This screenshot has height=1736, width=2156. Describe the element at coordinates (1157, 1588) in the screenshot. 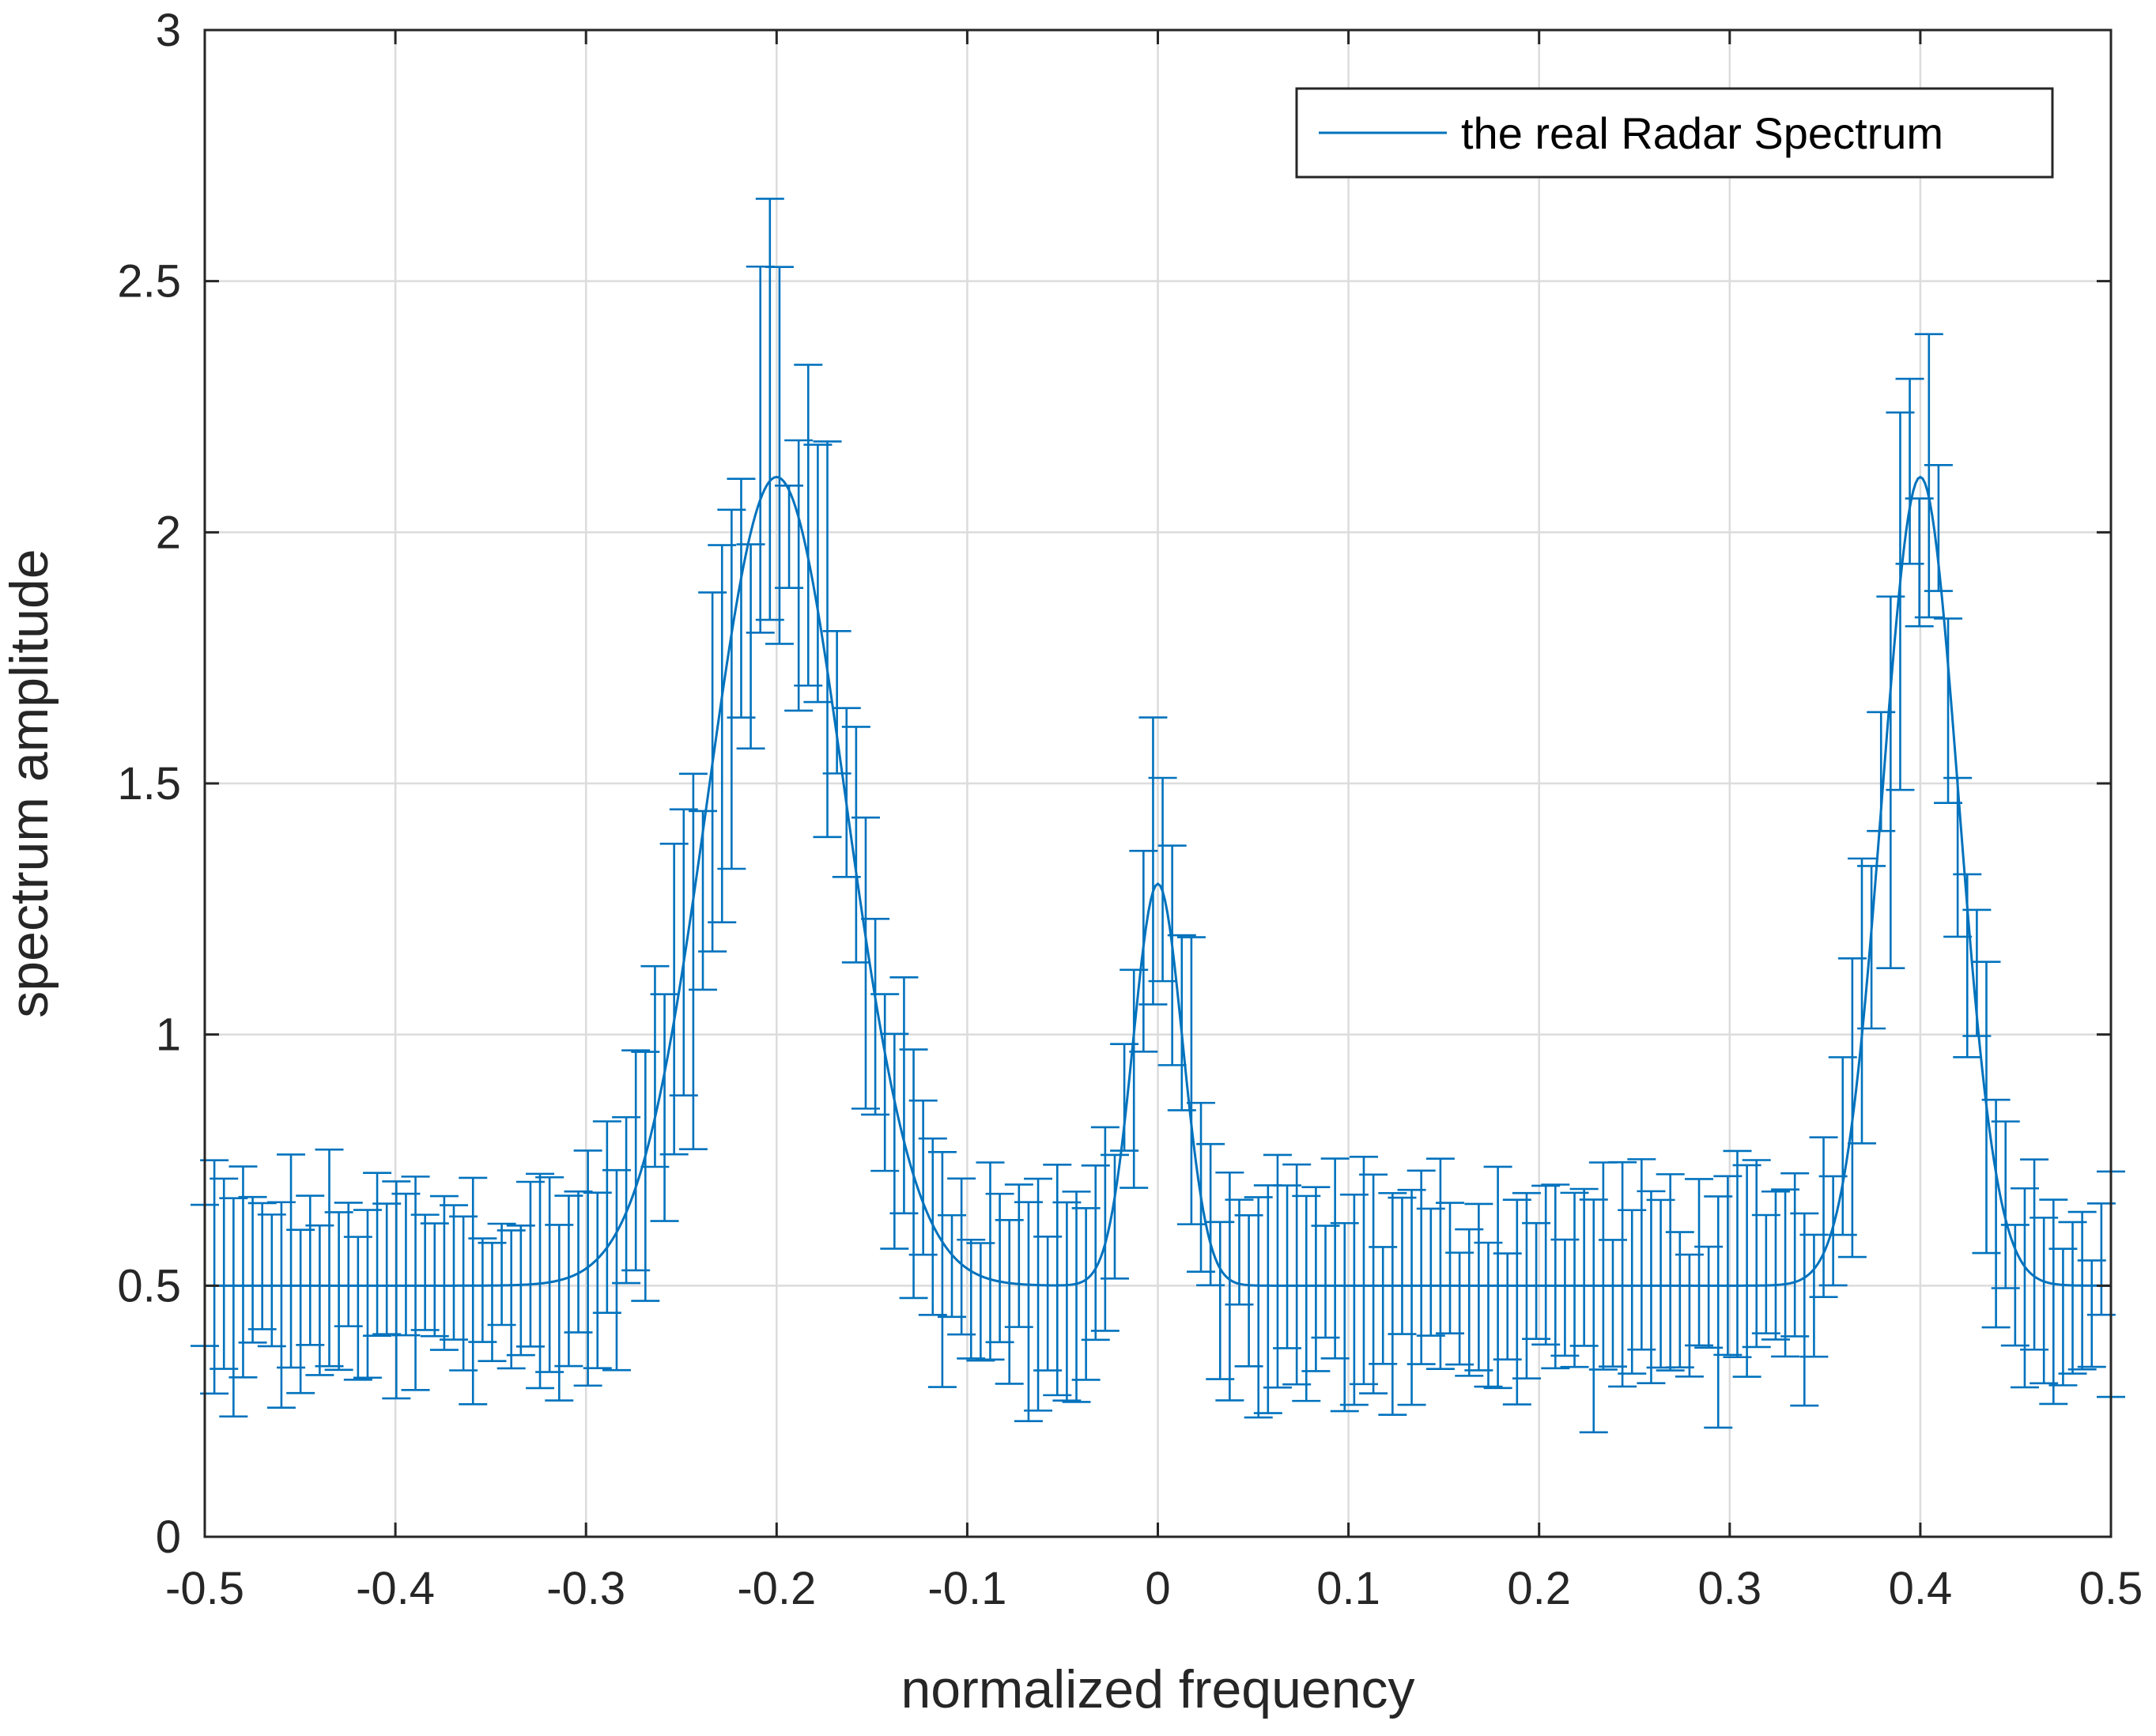

I see `x-tick-label: 0` at that location.